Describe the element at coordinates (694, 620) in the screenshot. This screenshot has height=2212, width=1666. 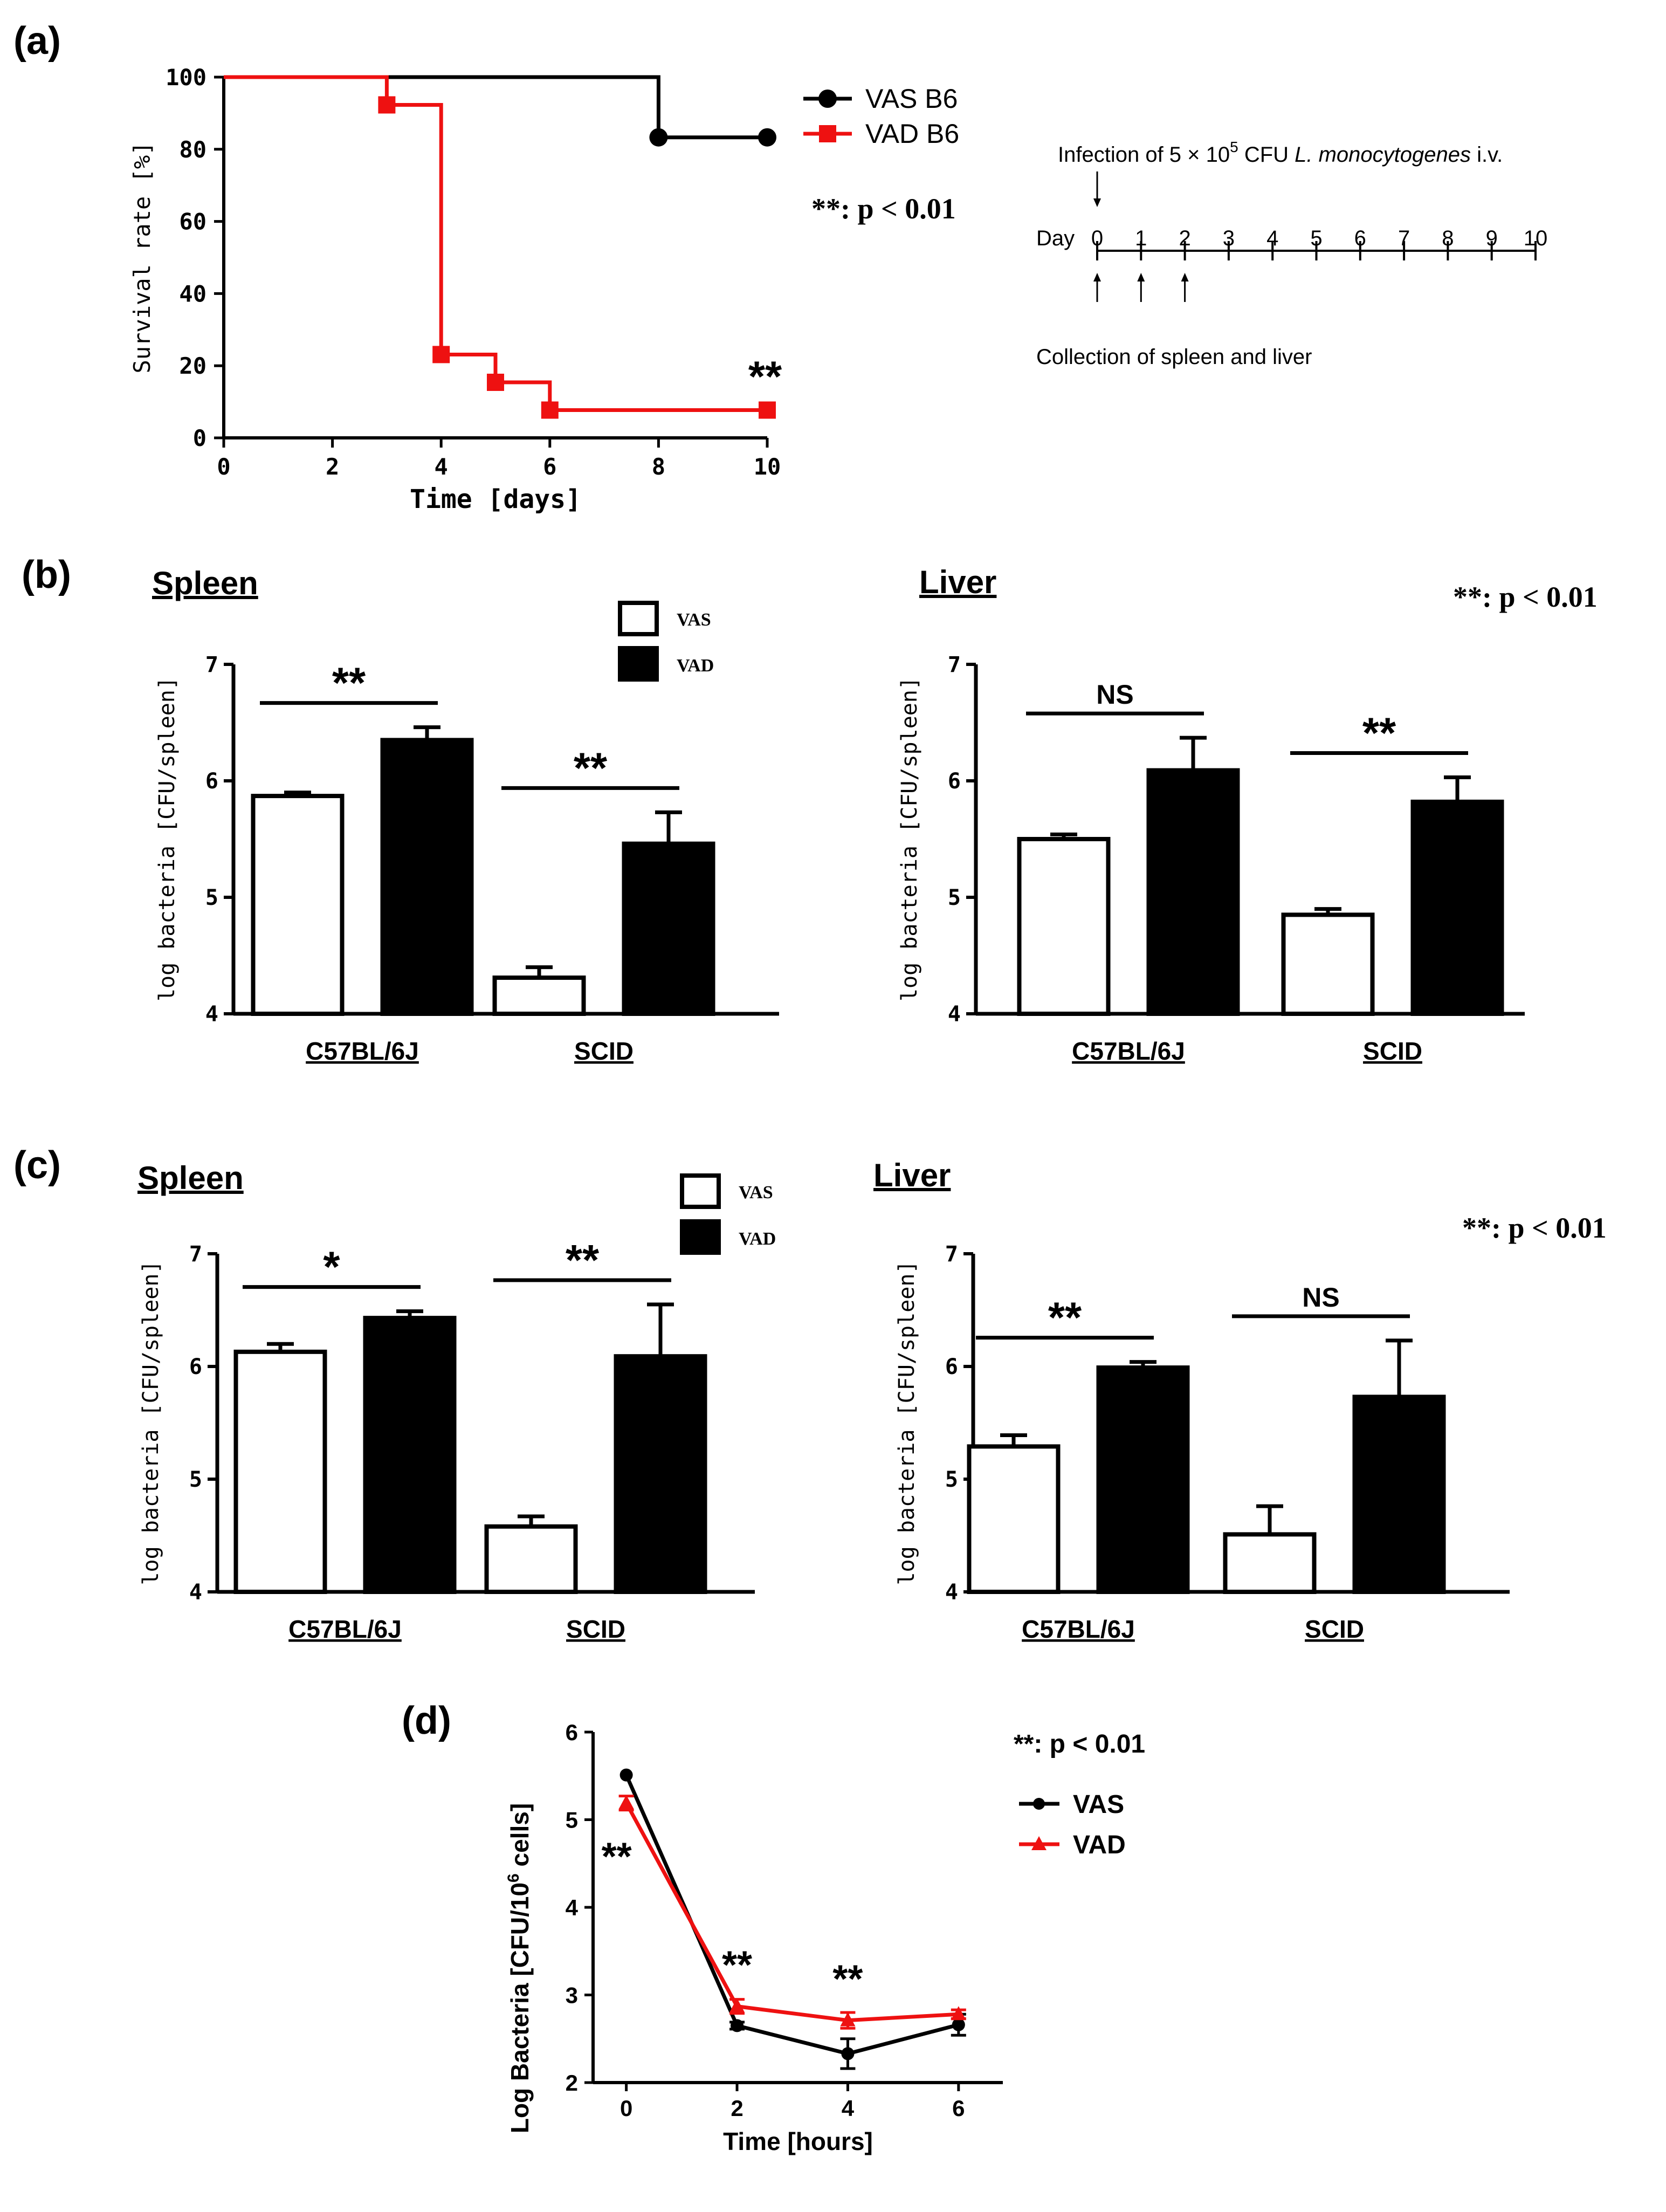
I see `legend-b-vas-label: VAS` at that location.